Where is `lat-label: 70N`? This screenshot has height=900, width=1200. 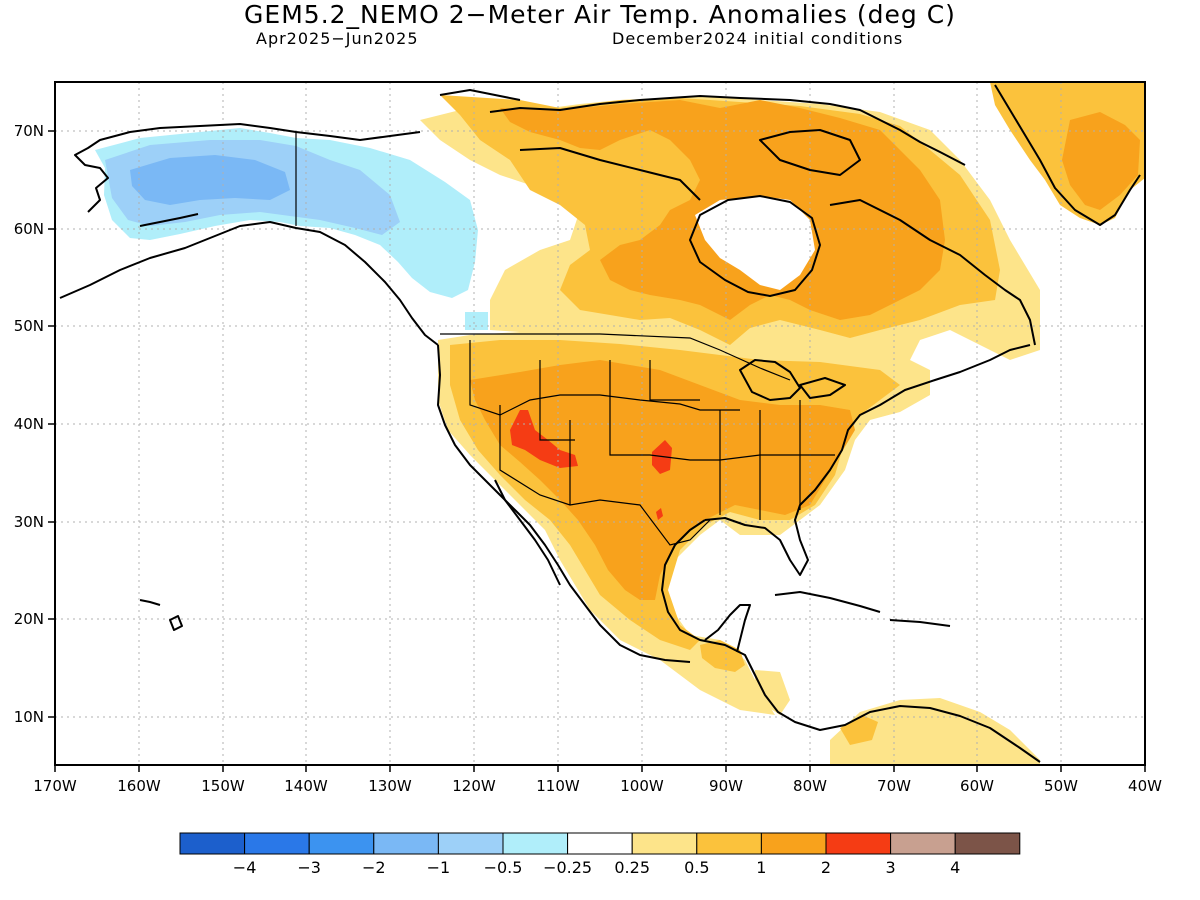 lat-label: 70N is located at coordinates (29, 131).